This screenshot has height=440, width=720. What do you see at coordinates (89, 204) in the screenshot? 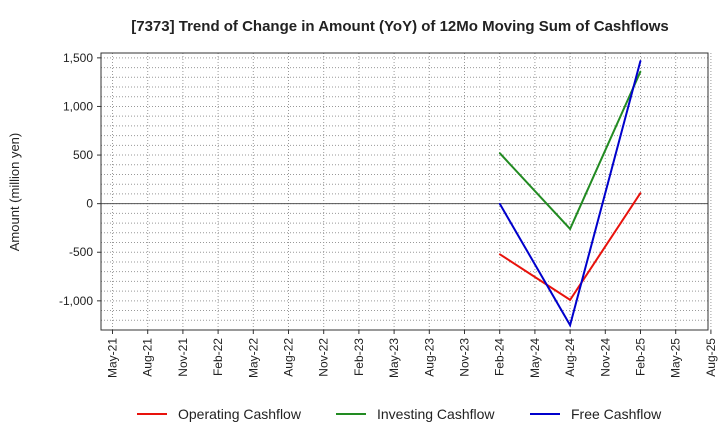
I see `y-tick-label: 0` at bounding box center [89, 204].